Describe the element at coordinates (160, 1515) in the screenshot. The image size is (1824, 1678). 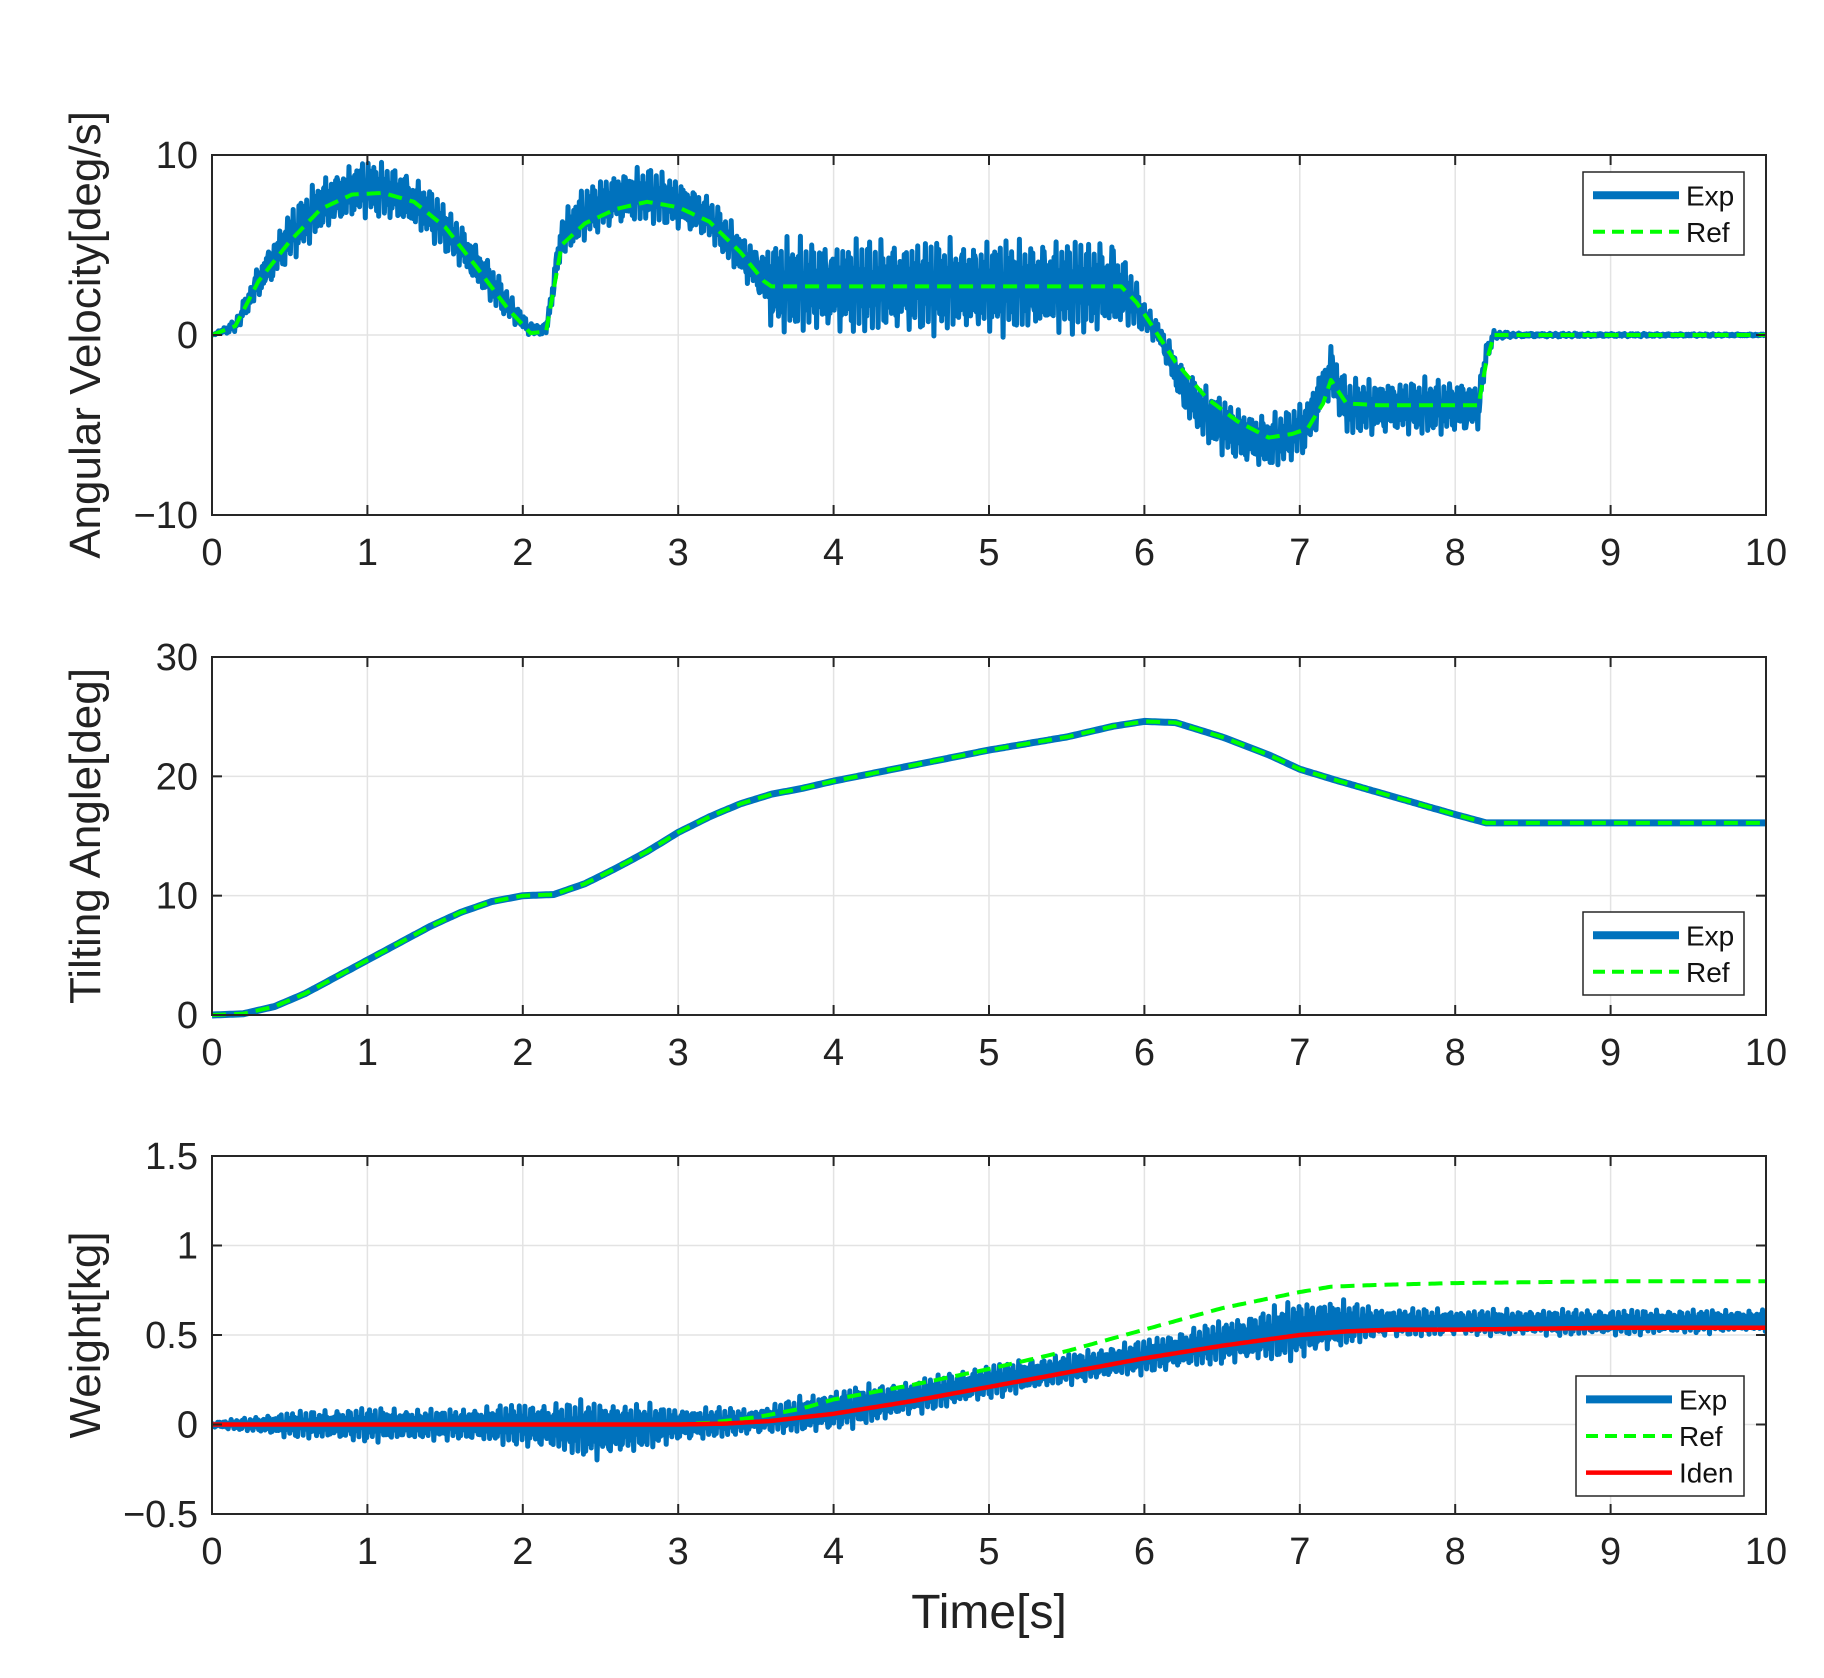
I see `y-tick-label: −0.5` at that location.